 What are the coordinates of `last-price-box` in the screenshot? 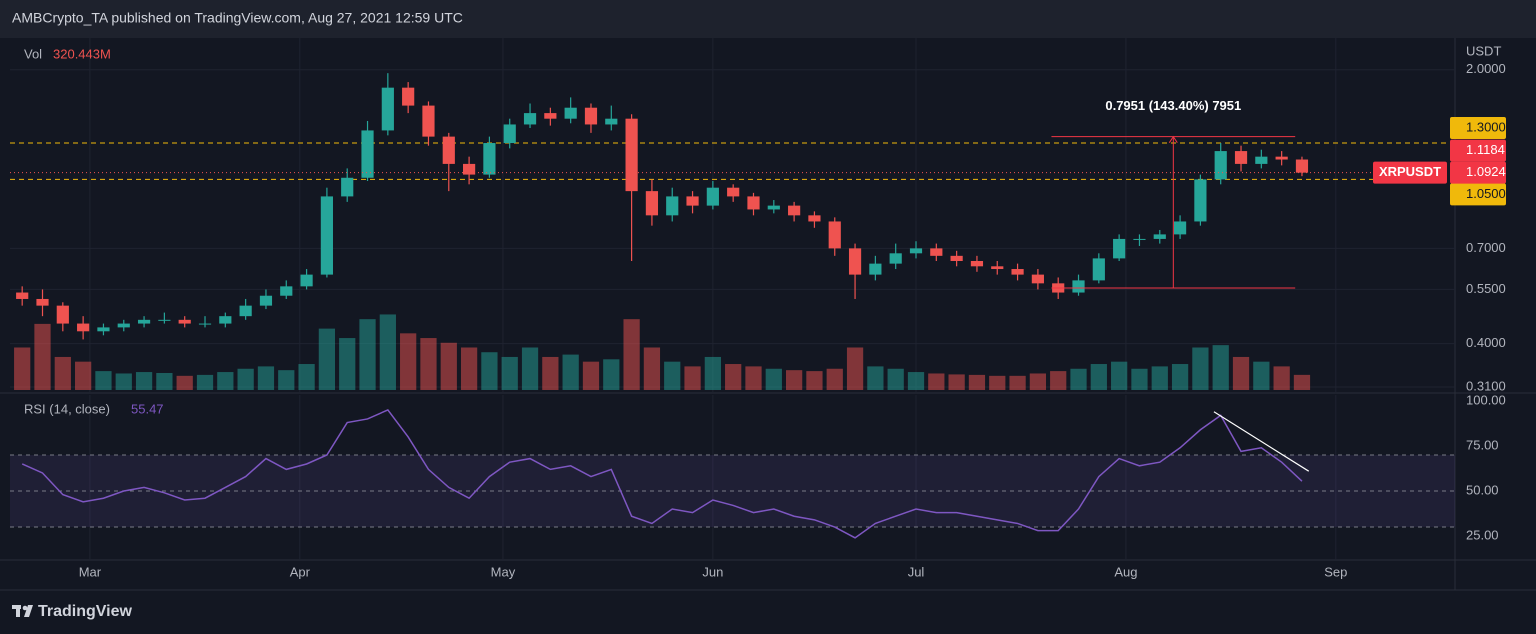 It's located at (1478, 172).